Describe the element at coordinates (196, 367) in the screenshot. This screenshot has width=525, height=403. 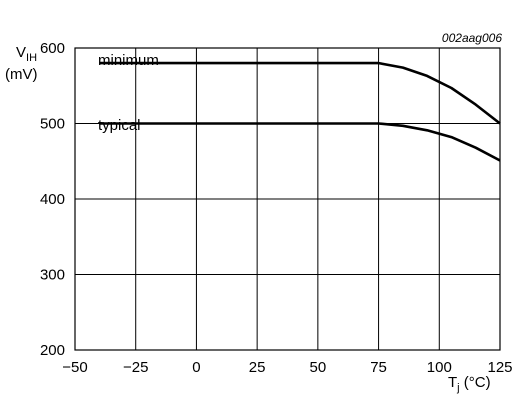
I see `x-tick-label: 0` at that location.